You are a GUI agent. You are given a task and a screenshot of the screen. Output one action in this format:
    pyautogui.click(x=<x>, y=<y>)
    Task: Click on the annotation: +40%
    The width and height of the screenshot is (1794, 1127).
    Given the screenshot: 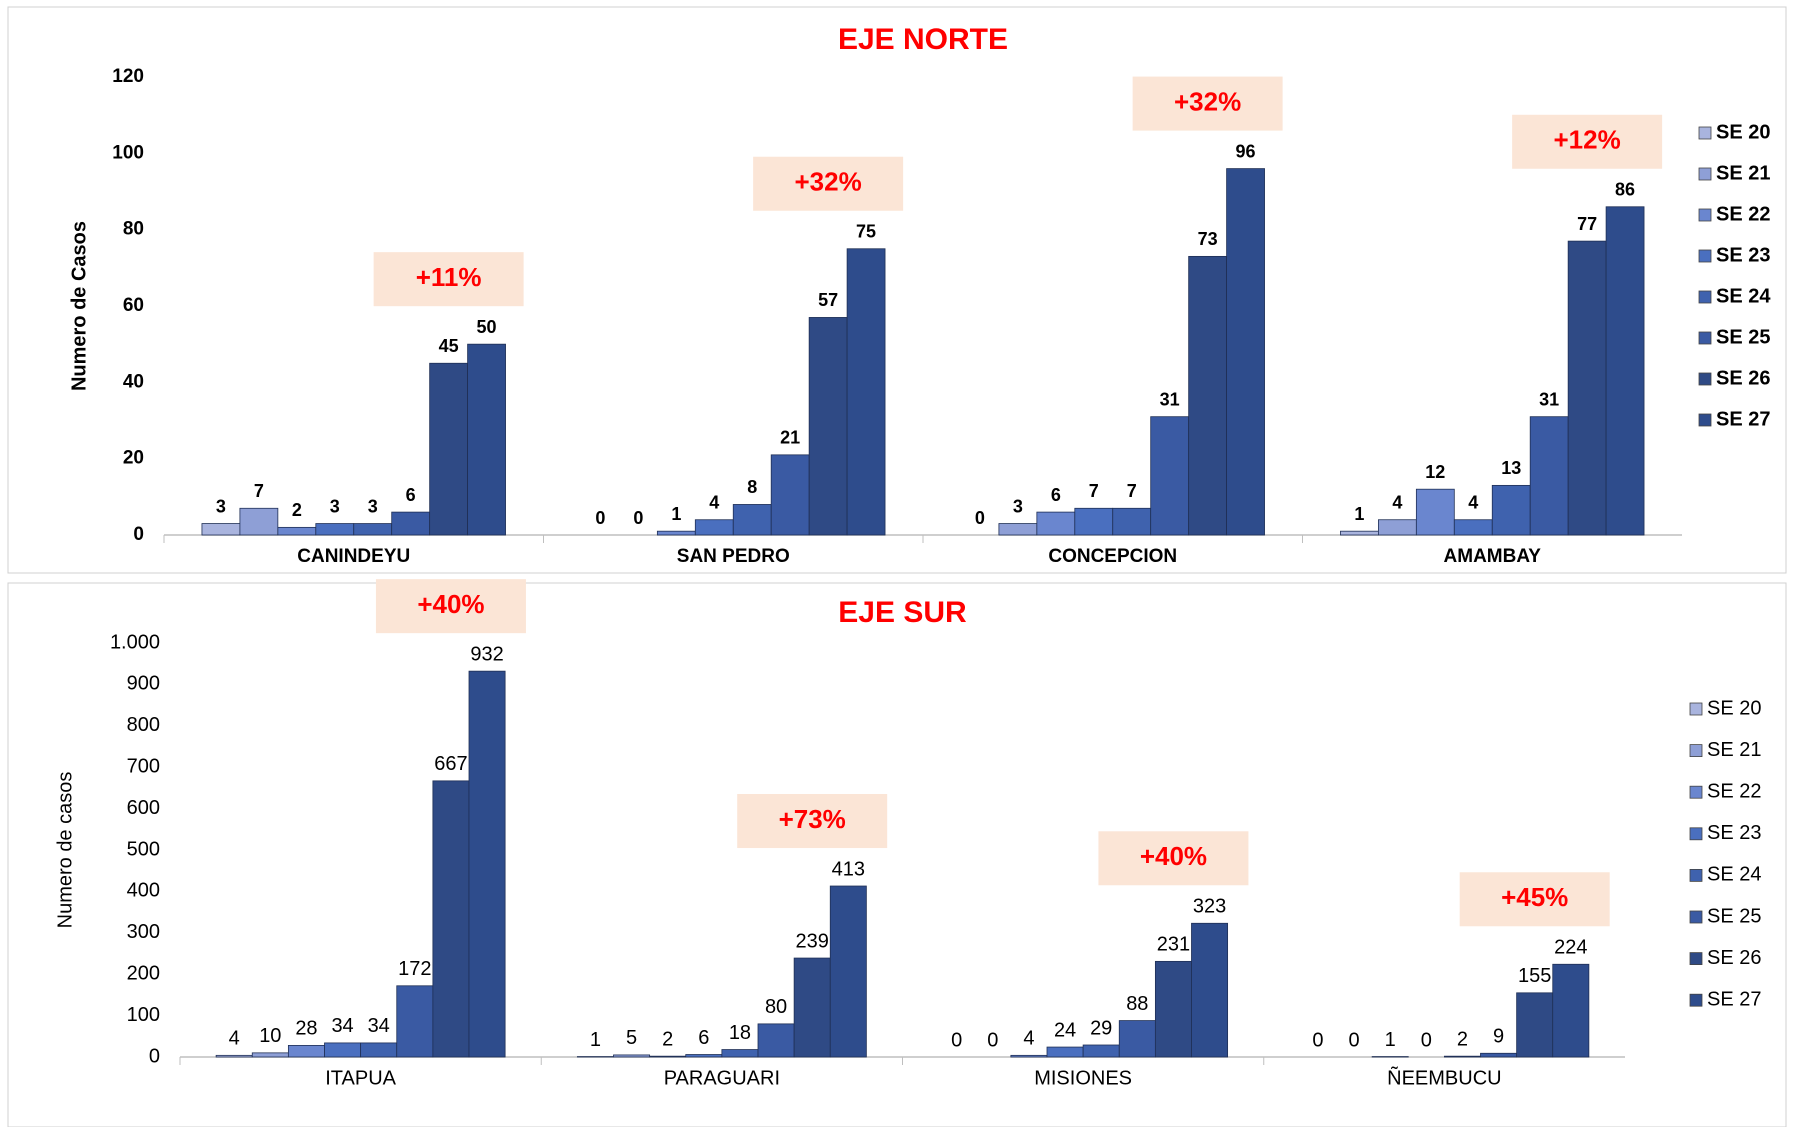 What is the action you would take?
    pyautogui.click(x=450, y=604)
    